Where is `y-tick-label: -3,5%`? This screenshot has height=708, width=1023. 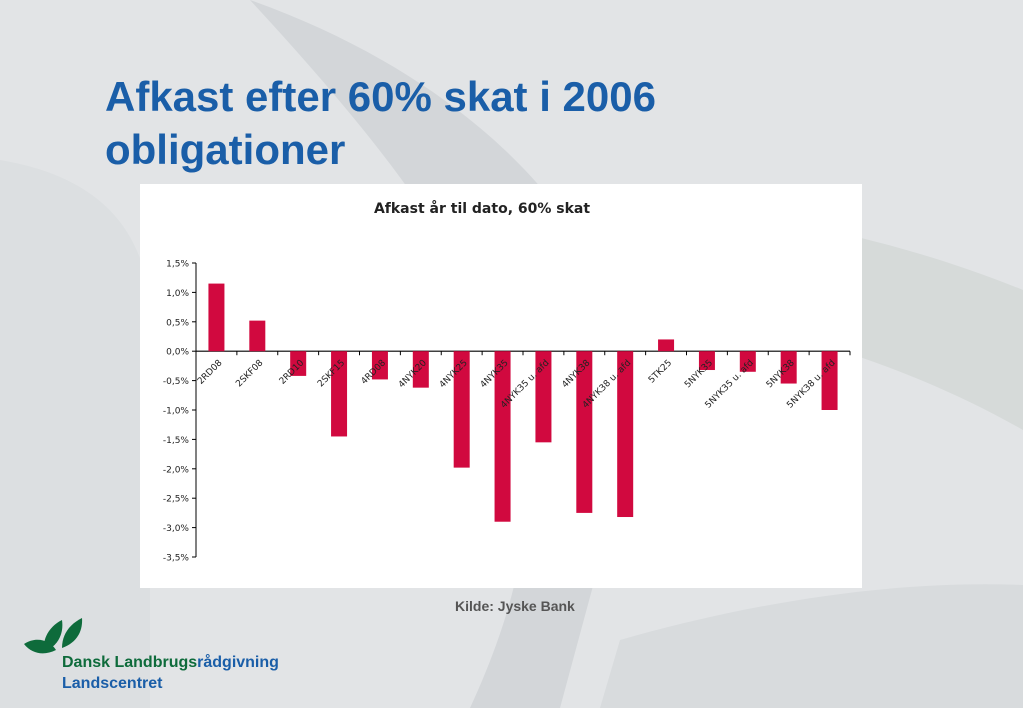 y-tick-label: -3,5% is located at coordinates (176, 559).